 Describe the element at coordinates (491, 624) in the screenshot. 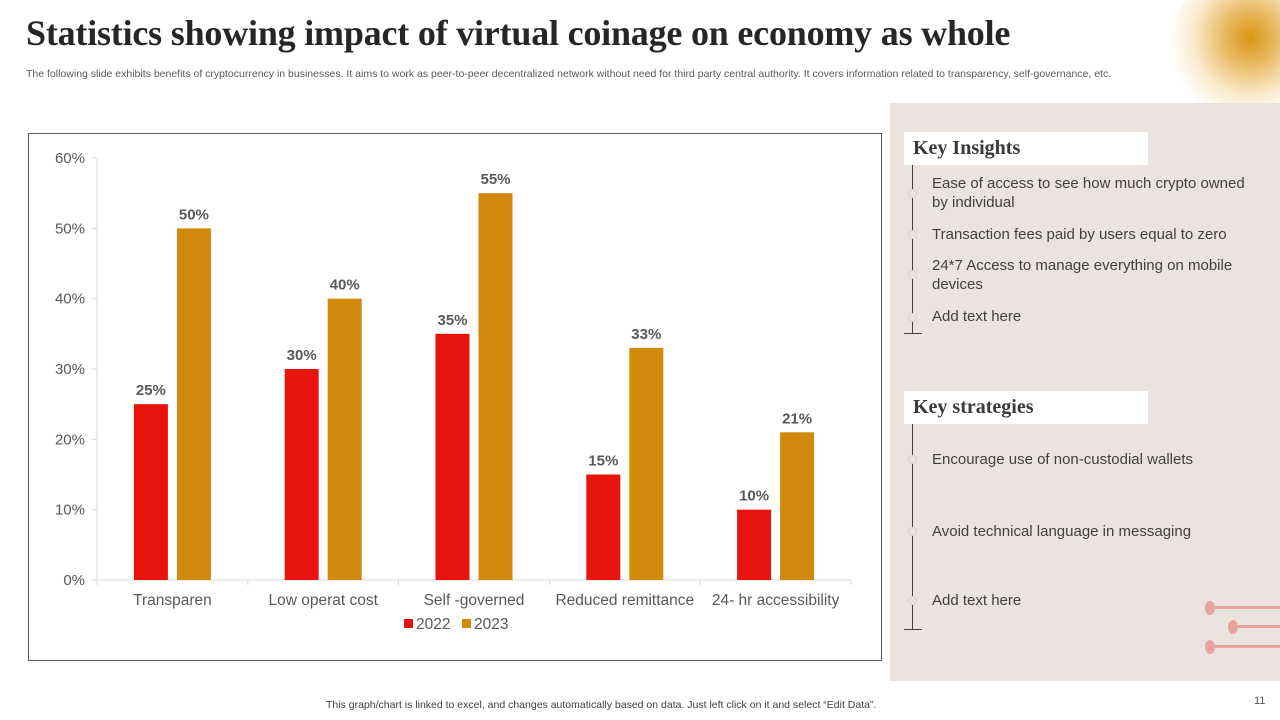

I see `legend-label-2023: 2023` at that location.